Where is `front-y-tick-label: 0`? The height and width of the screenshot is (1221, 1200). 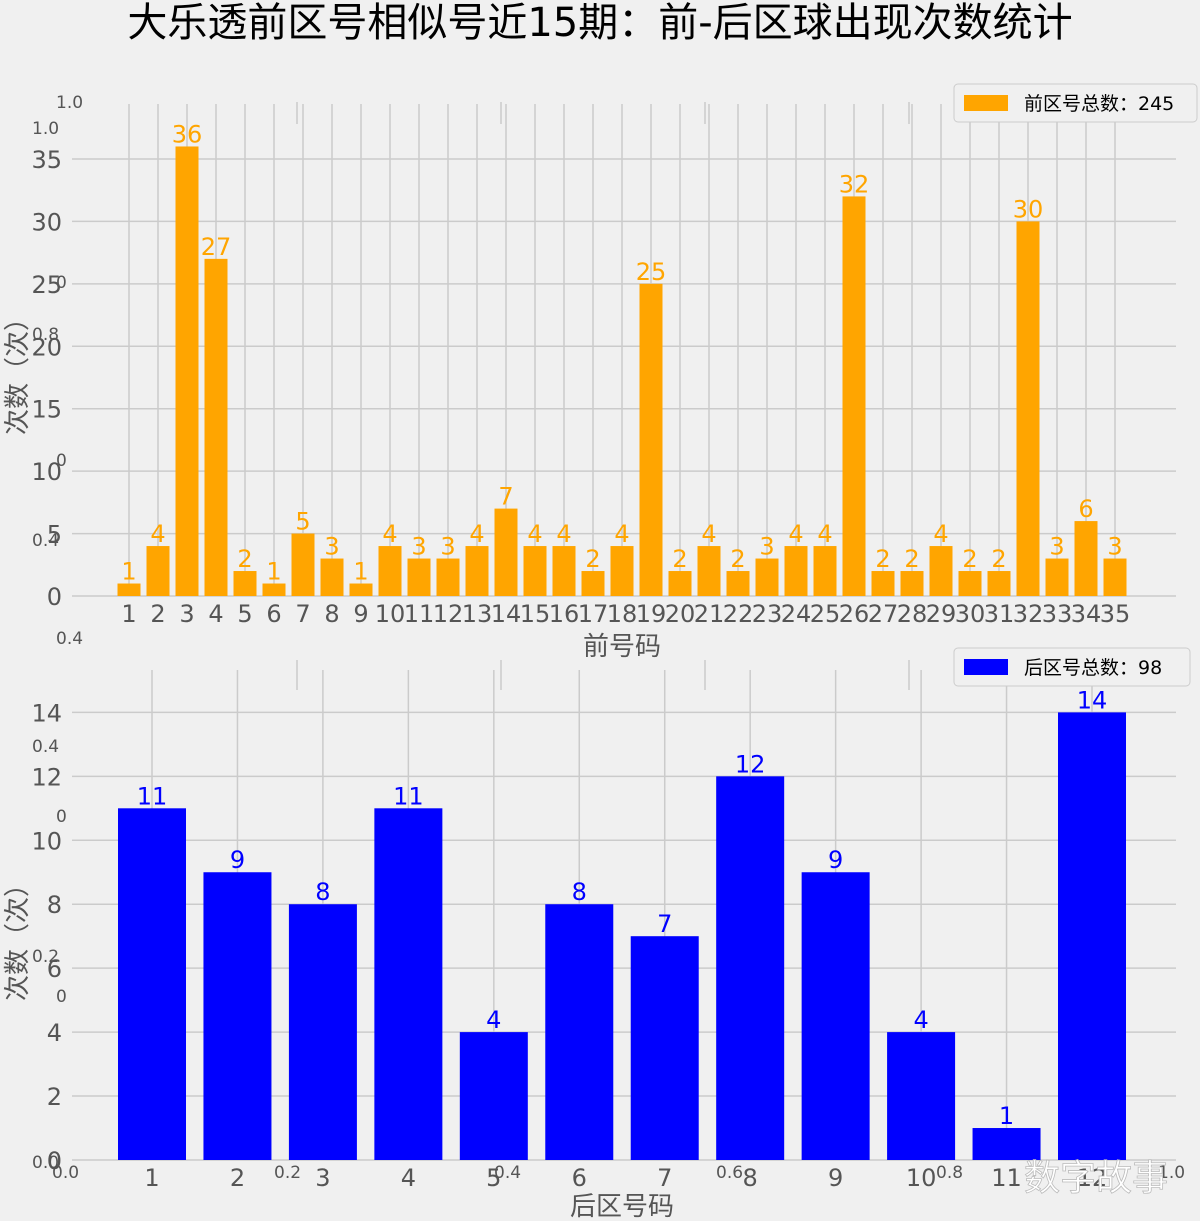 front-y-tick-label: 0 is located at coordinates (54, 597).